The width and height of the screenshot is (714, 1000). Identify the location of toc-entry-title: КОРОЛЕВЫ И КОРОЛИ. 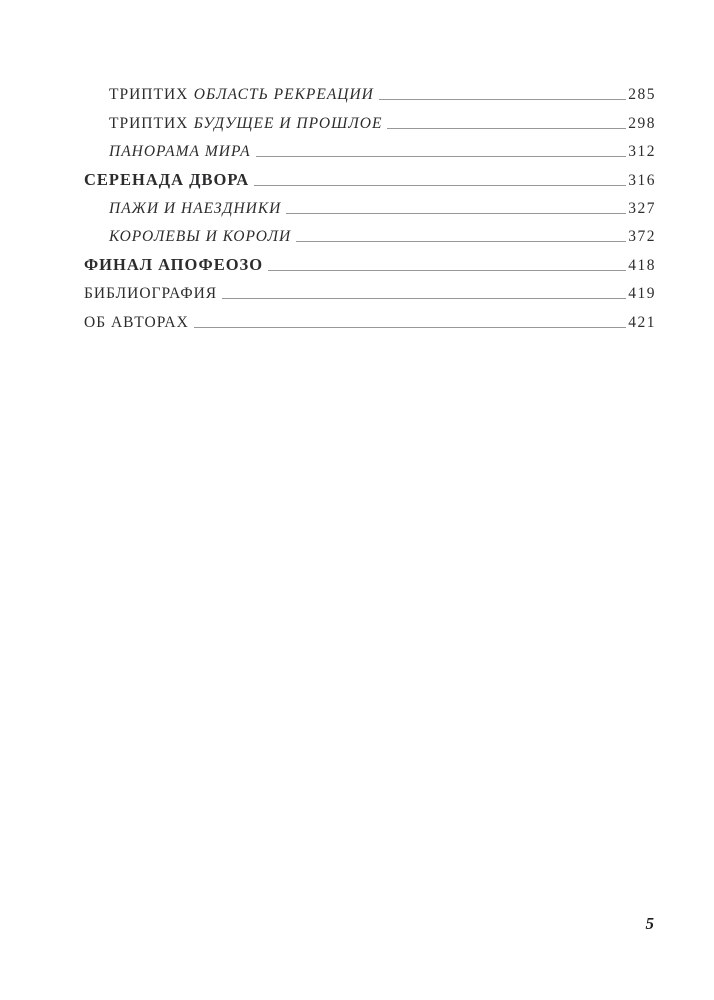
(200, 237).